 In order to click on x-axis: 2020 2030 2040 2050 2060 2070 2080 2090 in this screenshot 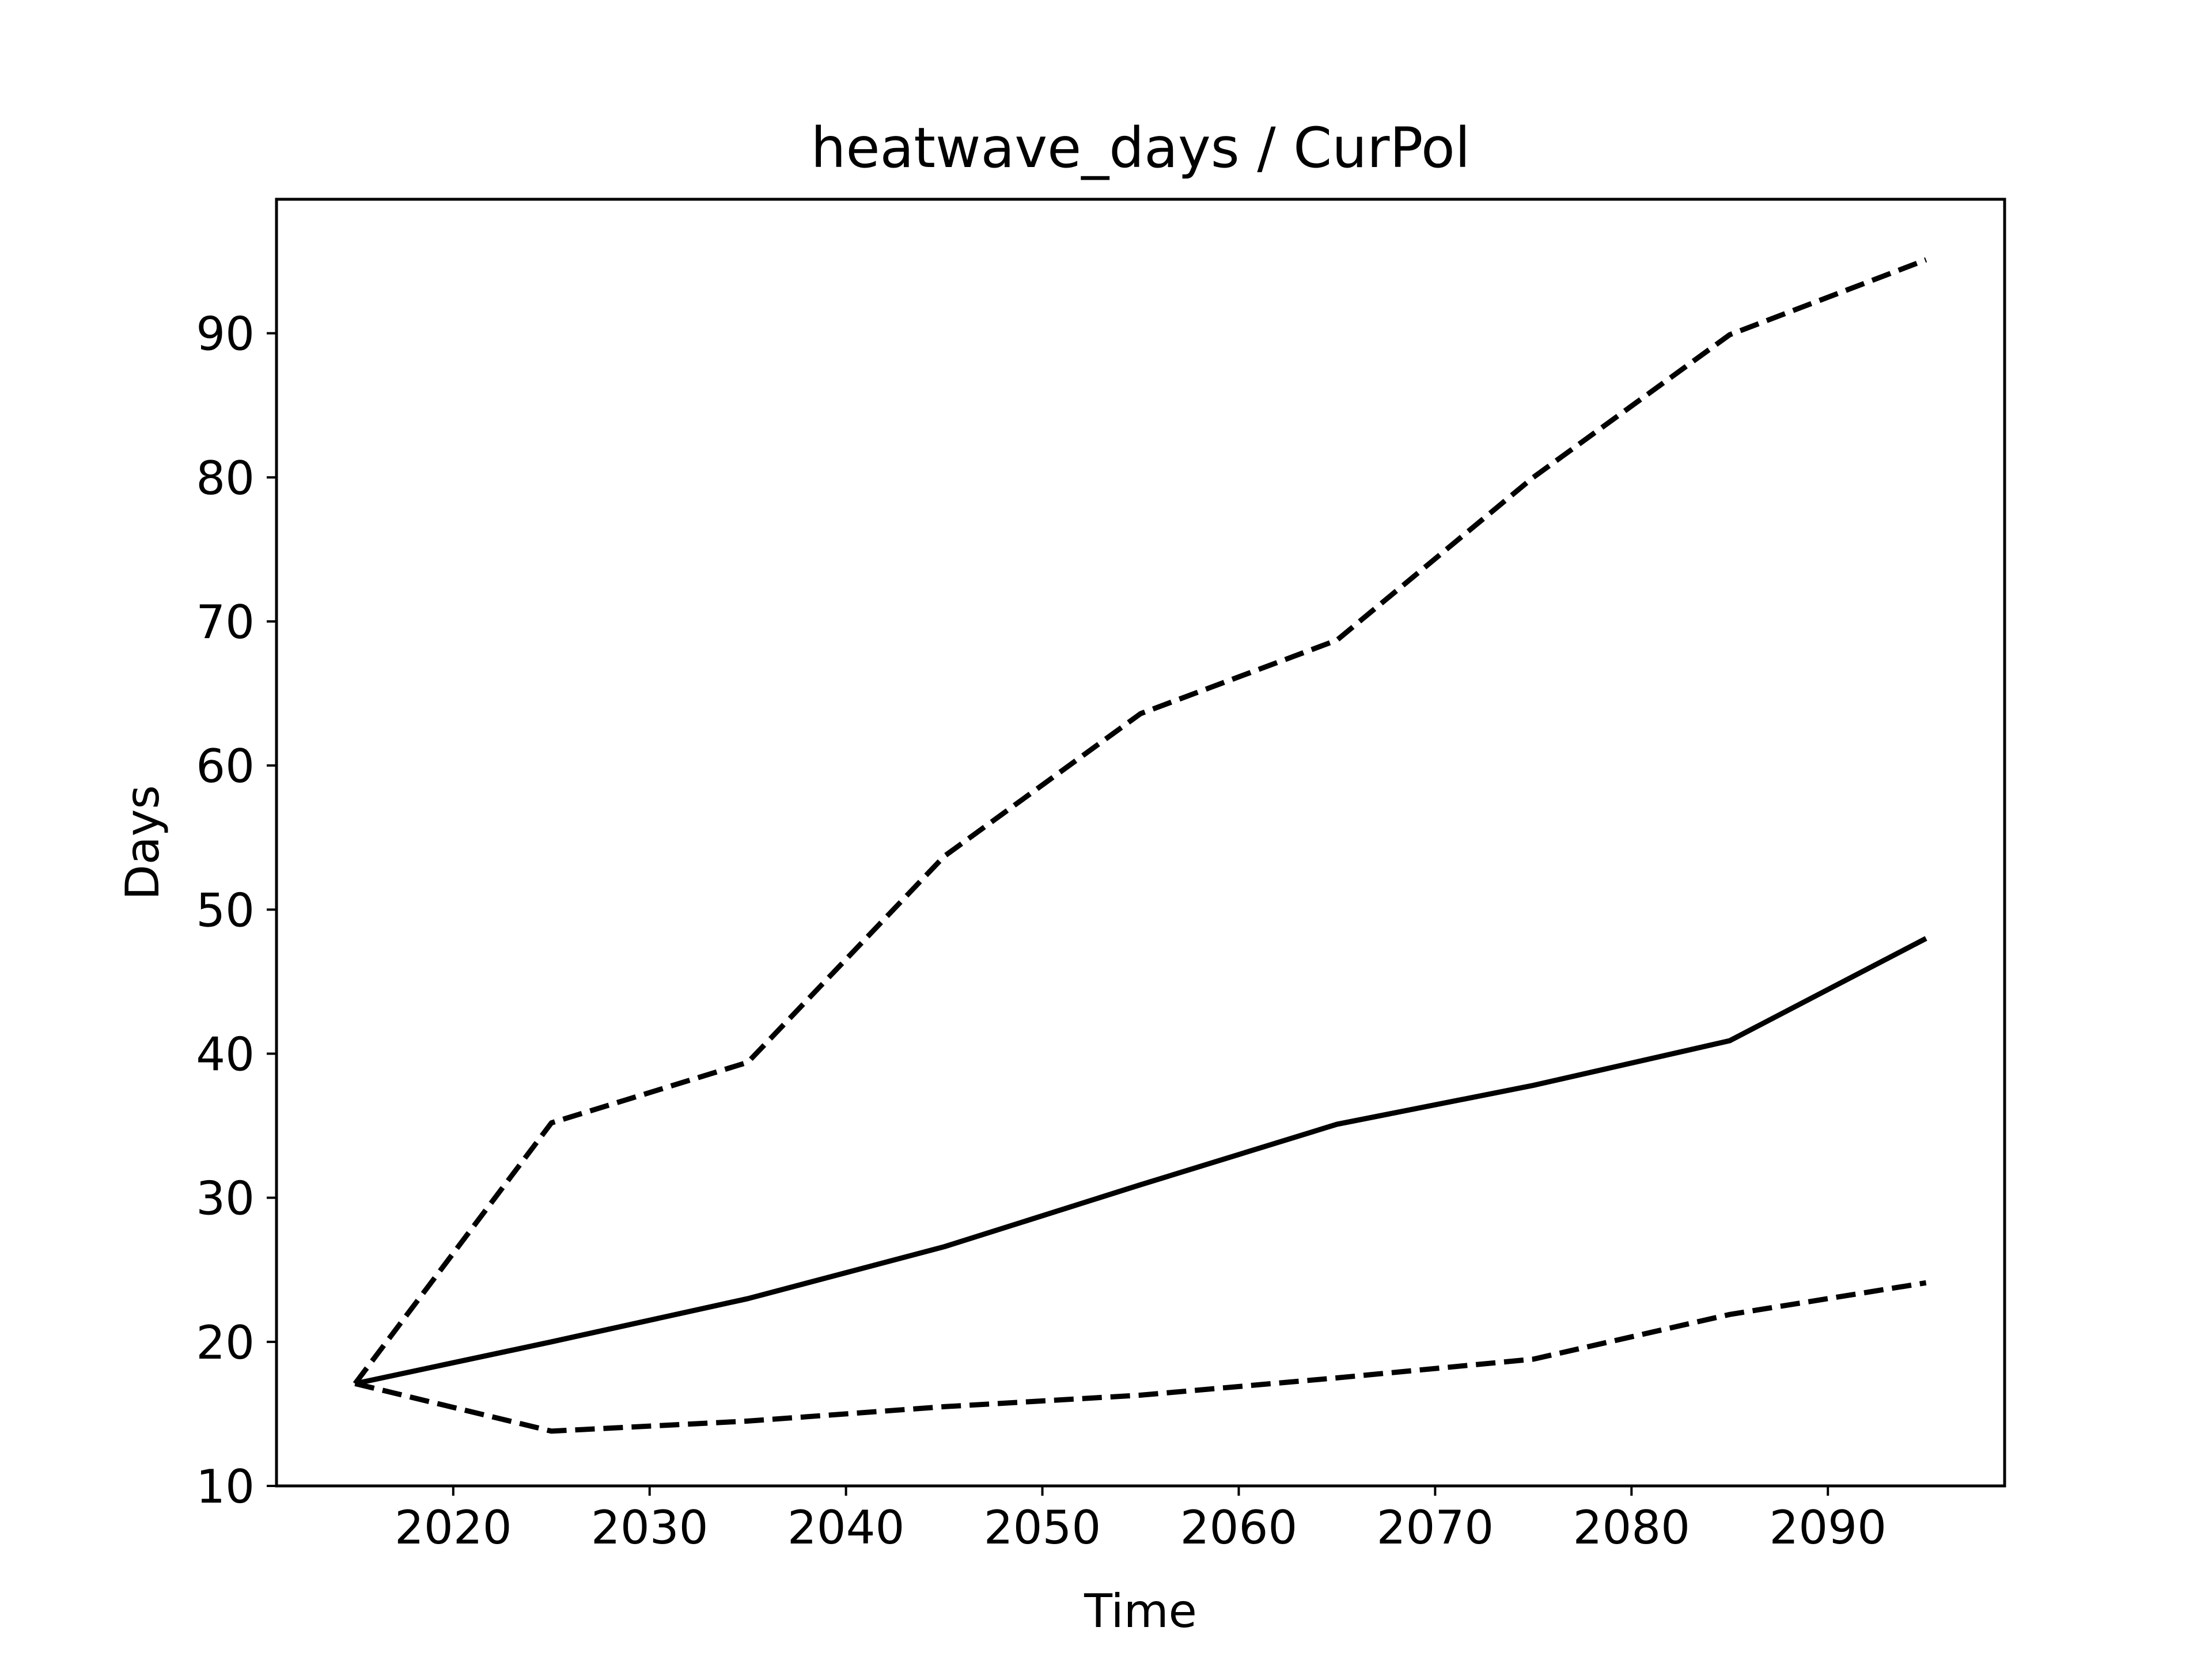, I will do `click(1141, 1520)`.